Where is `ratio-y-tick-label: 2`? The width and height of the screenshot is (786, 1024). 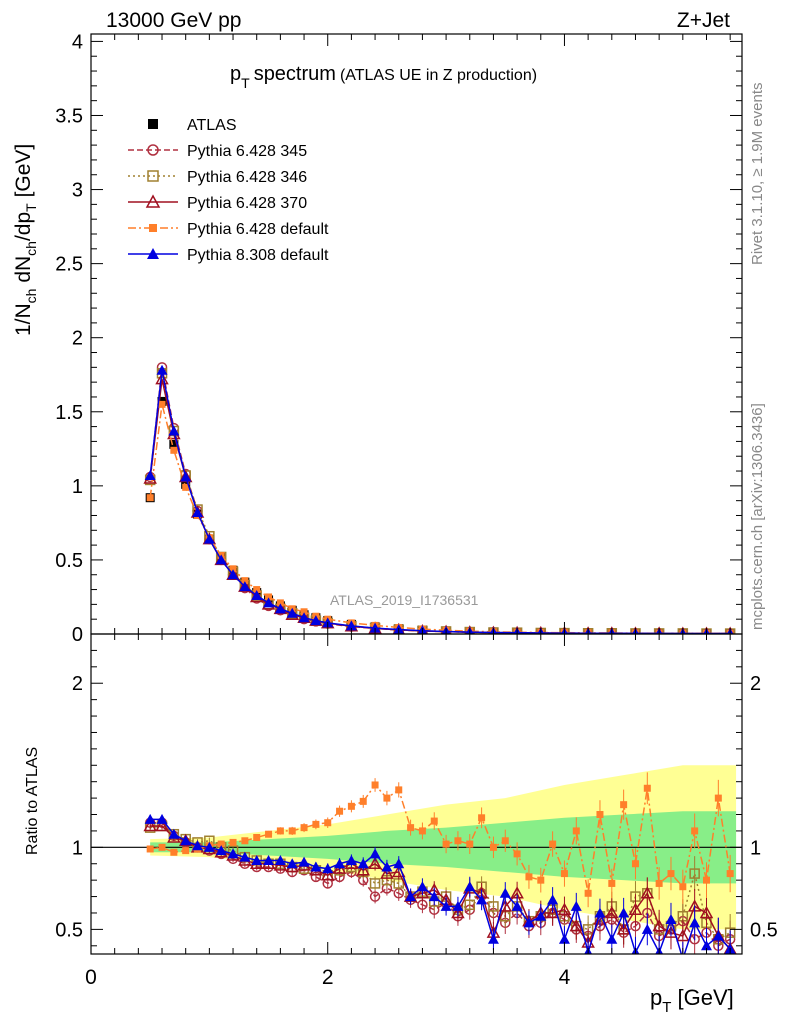
ratio-y-tick-label: 2 is located at coordinates (77, 684).